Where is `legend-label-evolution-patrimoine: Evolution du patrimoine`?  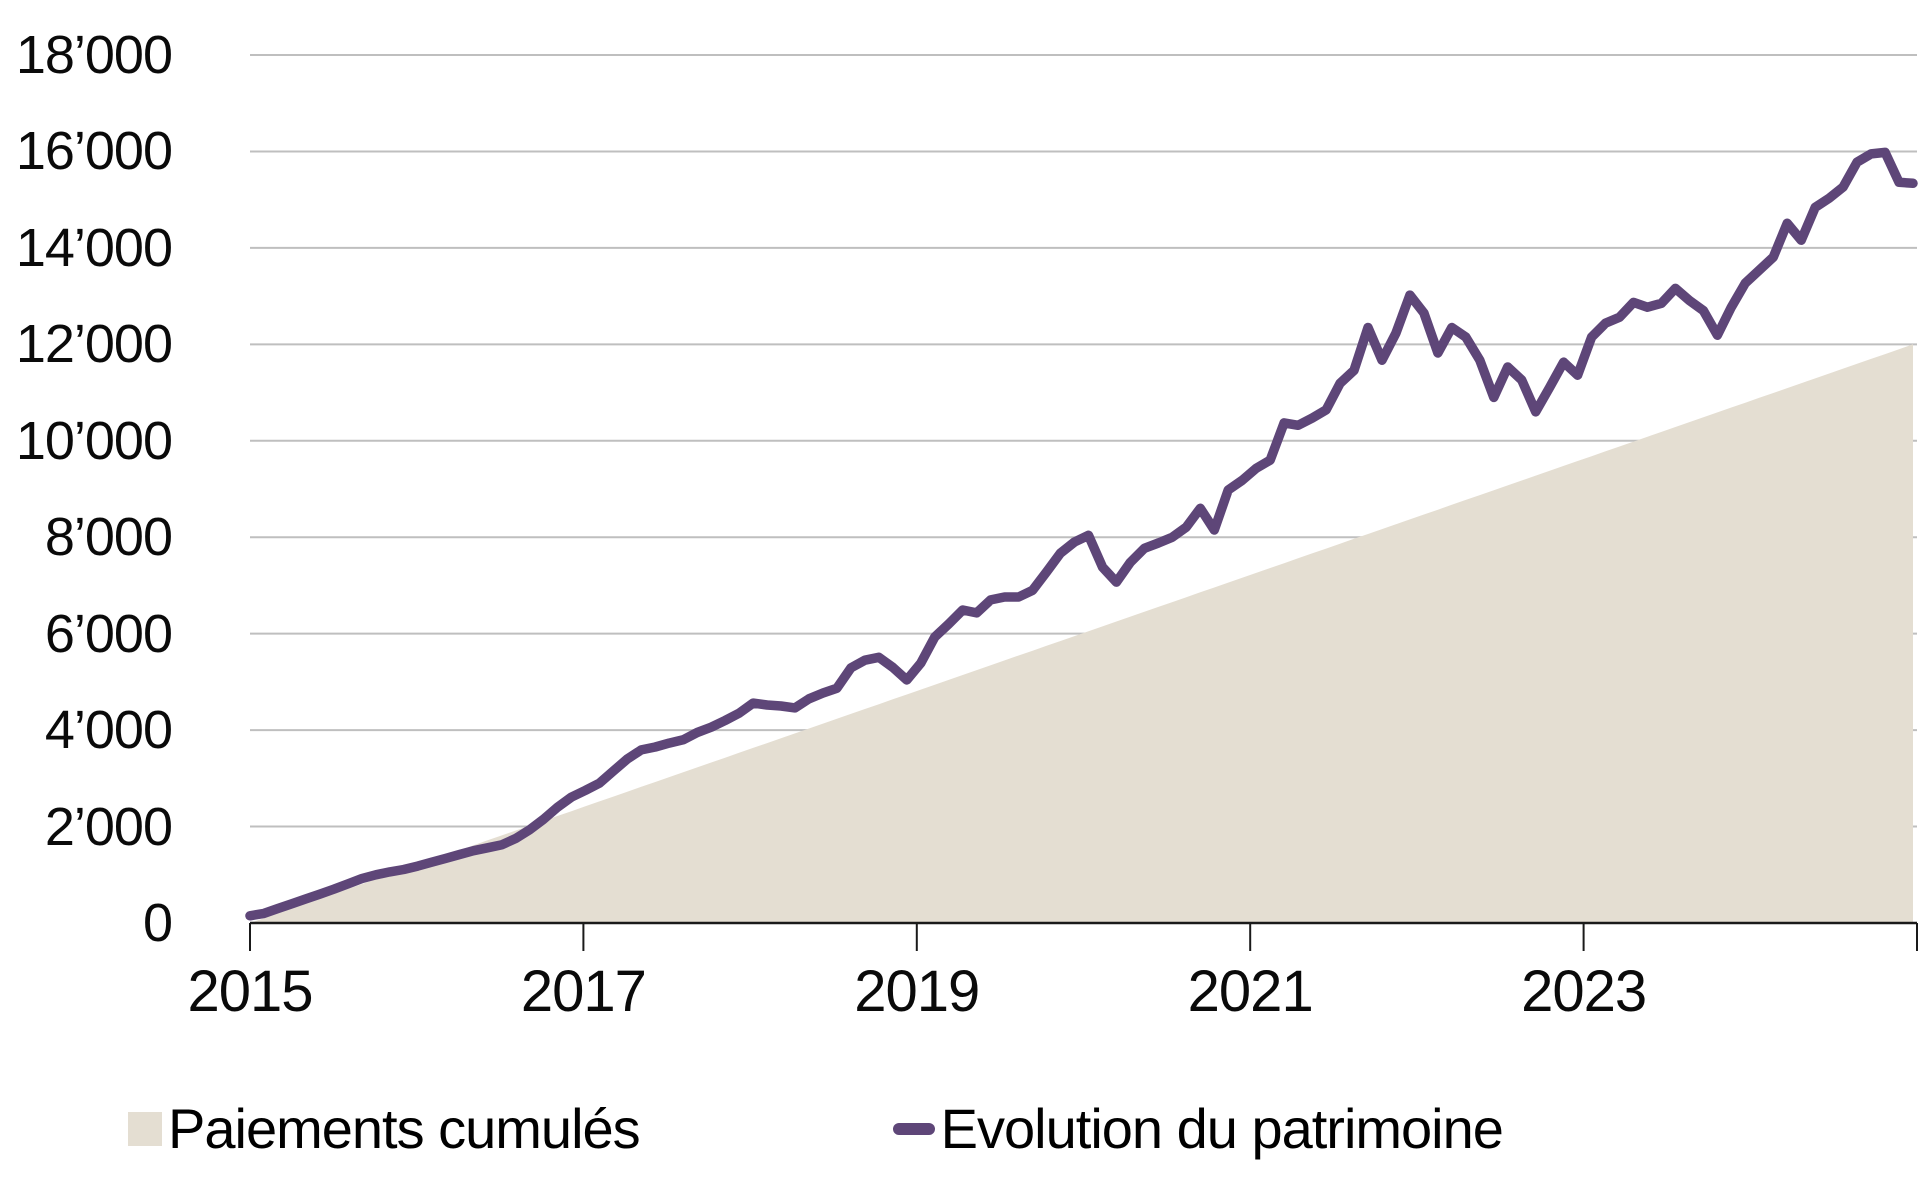 legend-label-evolution-patrimoine: Evolution du patrimoine is located at coordinates (1222, 1128).